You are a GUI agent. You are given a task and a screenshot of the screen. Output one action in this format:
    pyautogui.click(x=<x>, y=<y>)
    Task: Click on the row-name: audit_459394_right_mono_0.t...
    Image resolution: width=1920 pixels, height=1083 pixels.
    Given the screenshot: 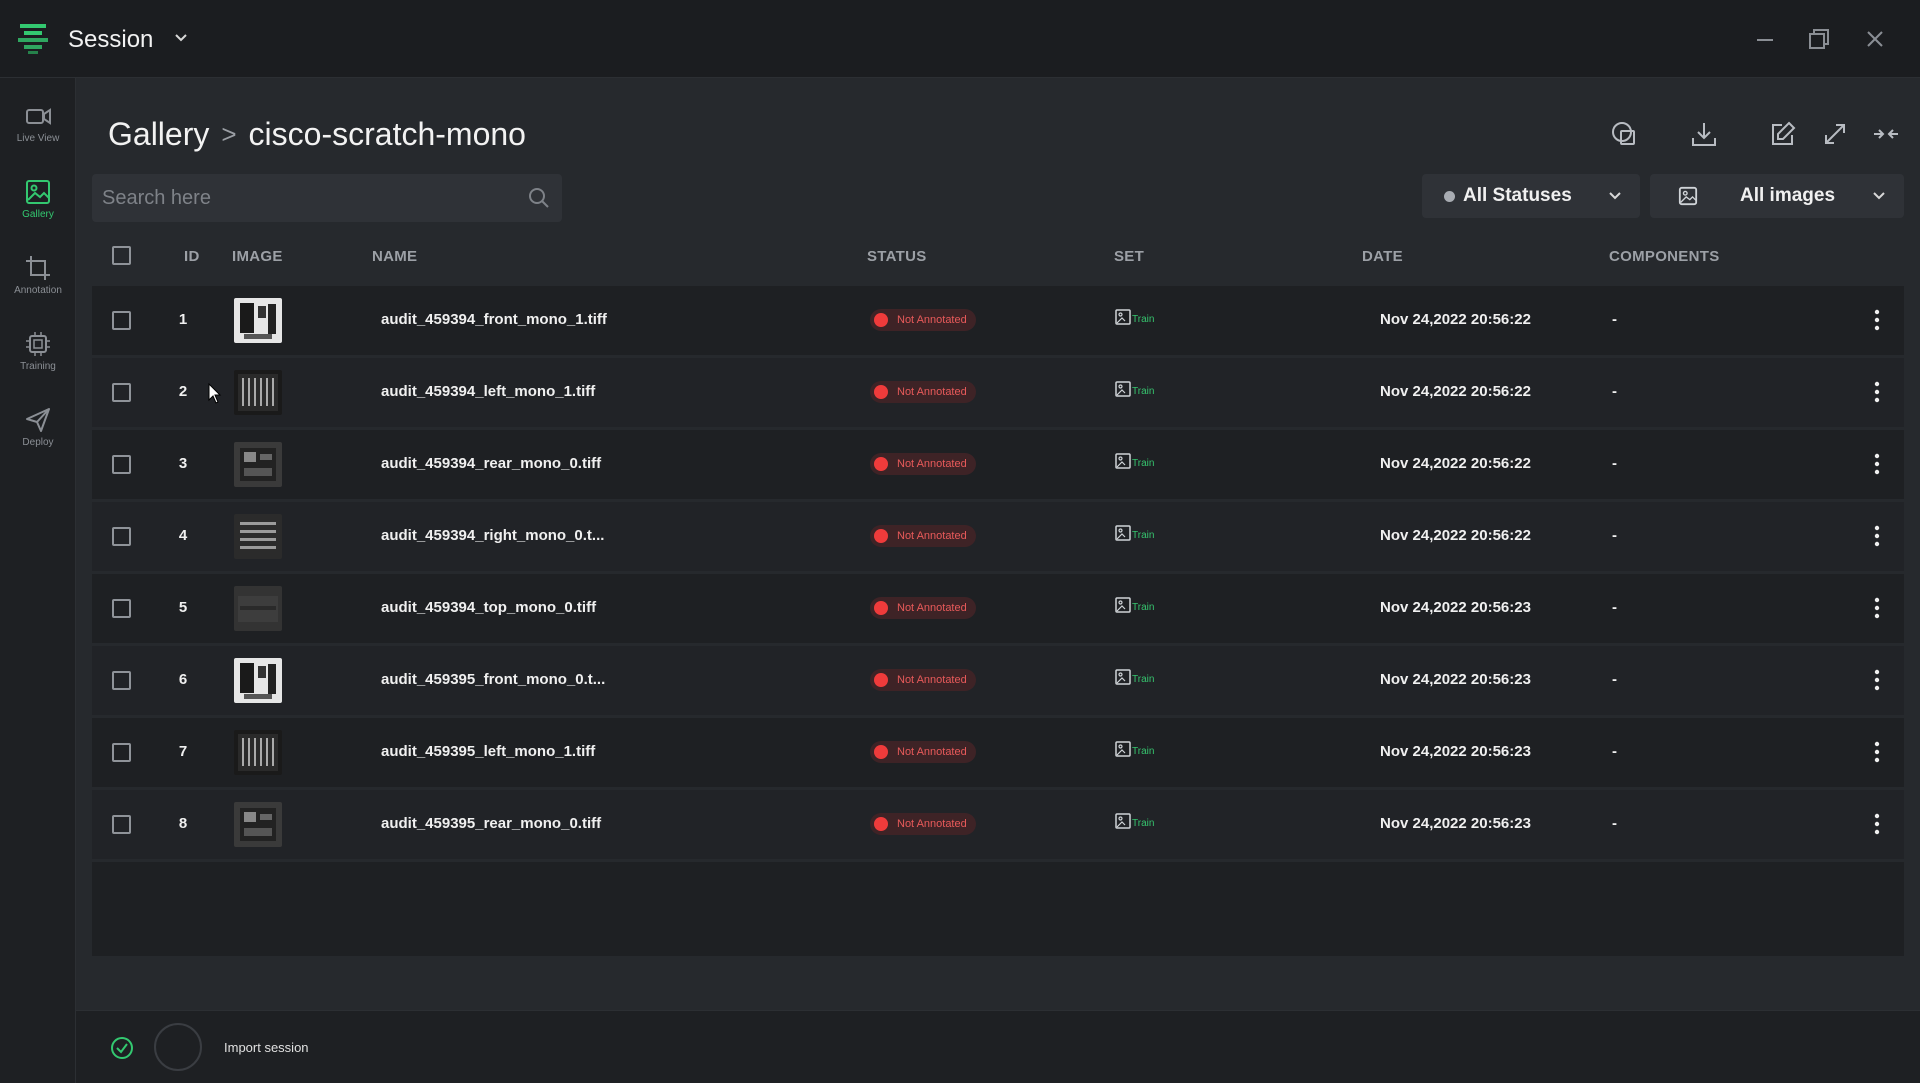 What is the action you would take?
    pyautogui.click(x=493, y=535)
    